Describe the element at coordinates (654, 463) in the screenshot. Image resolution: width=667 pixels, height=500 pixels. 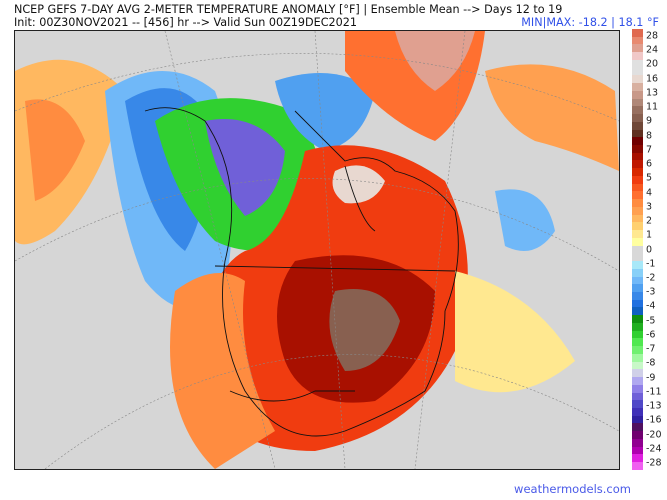
I see `colorbar-label: -28` at that location.